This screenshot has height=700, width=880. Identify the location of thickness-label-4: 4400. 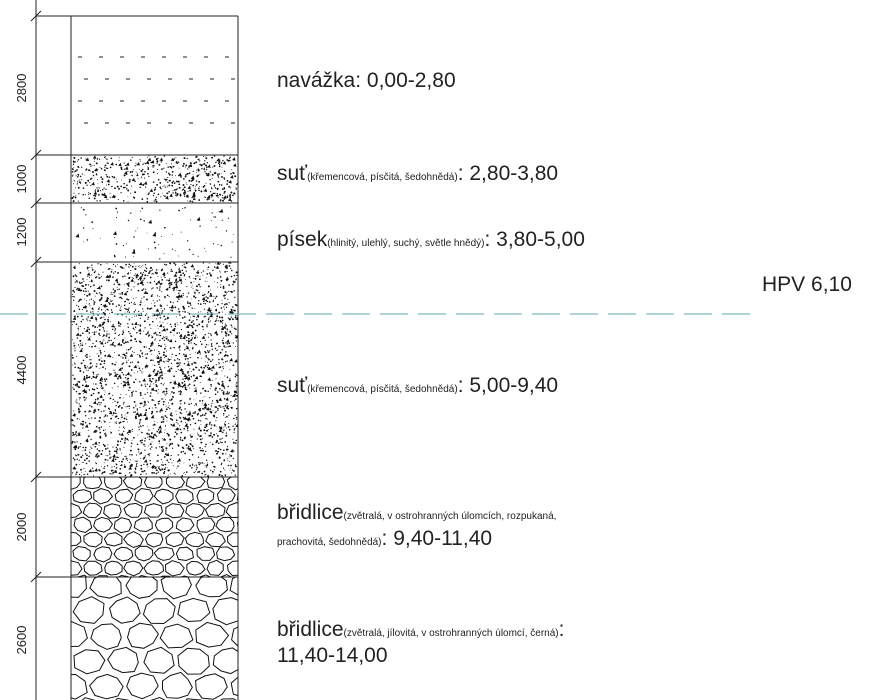
(21, 370).